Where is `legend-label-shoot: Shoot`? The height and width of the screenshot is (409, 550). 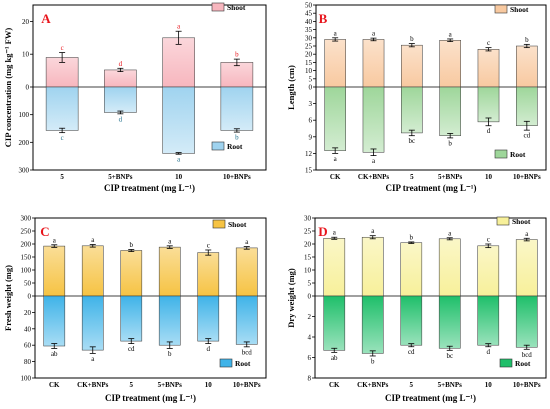
legend-label-shoot: Shoot is located at coordinates (236, 7).